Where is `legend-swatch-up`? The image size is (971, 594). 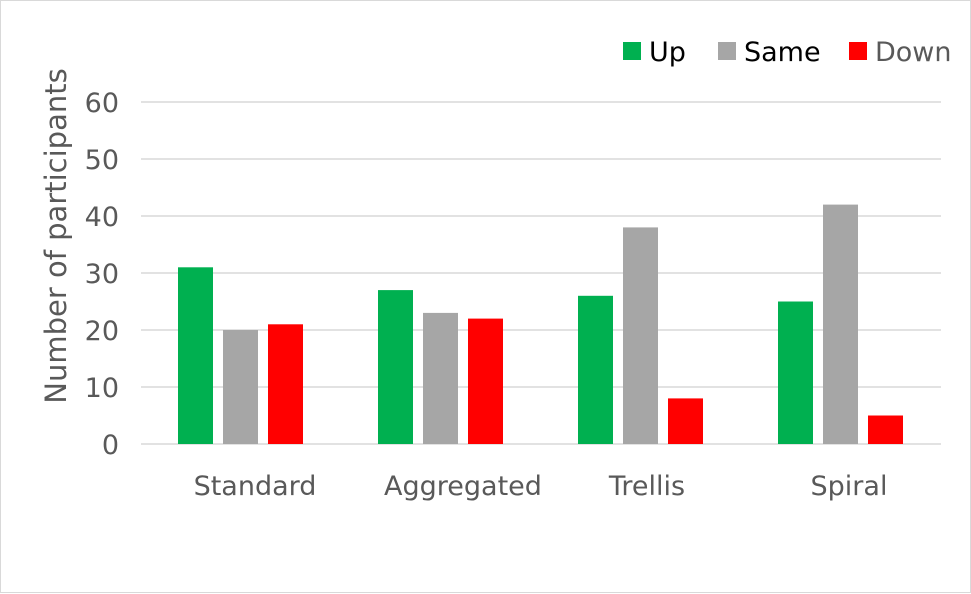
legend-swatch-up is located at coordinates (632, 51).